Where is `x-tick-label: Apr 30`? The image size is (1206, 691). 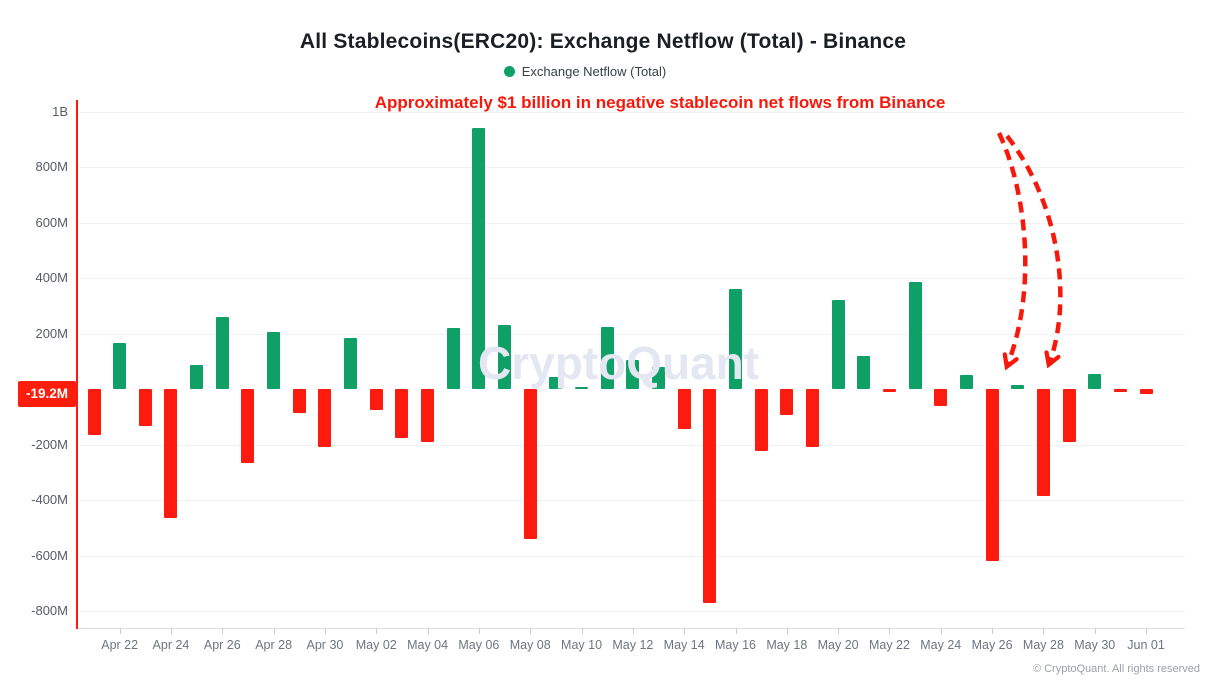
x-tick-label: Apr 30 is located at coordinates (325, 645).